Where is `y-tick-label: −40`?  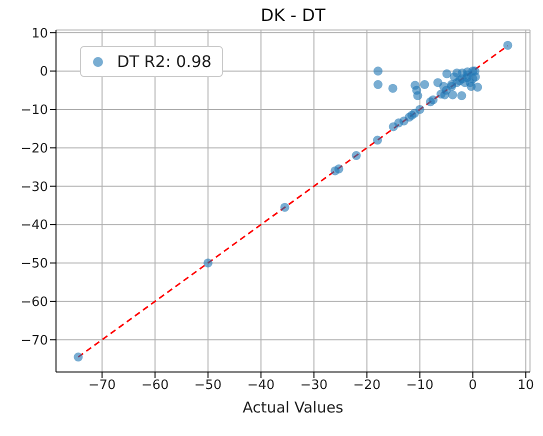 y-tick-label: −40 is located at coordinates (34, 226).